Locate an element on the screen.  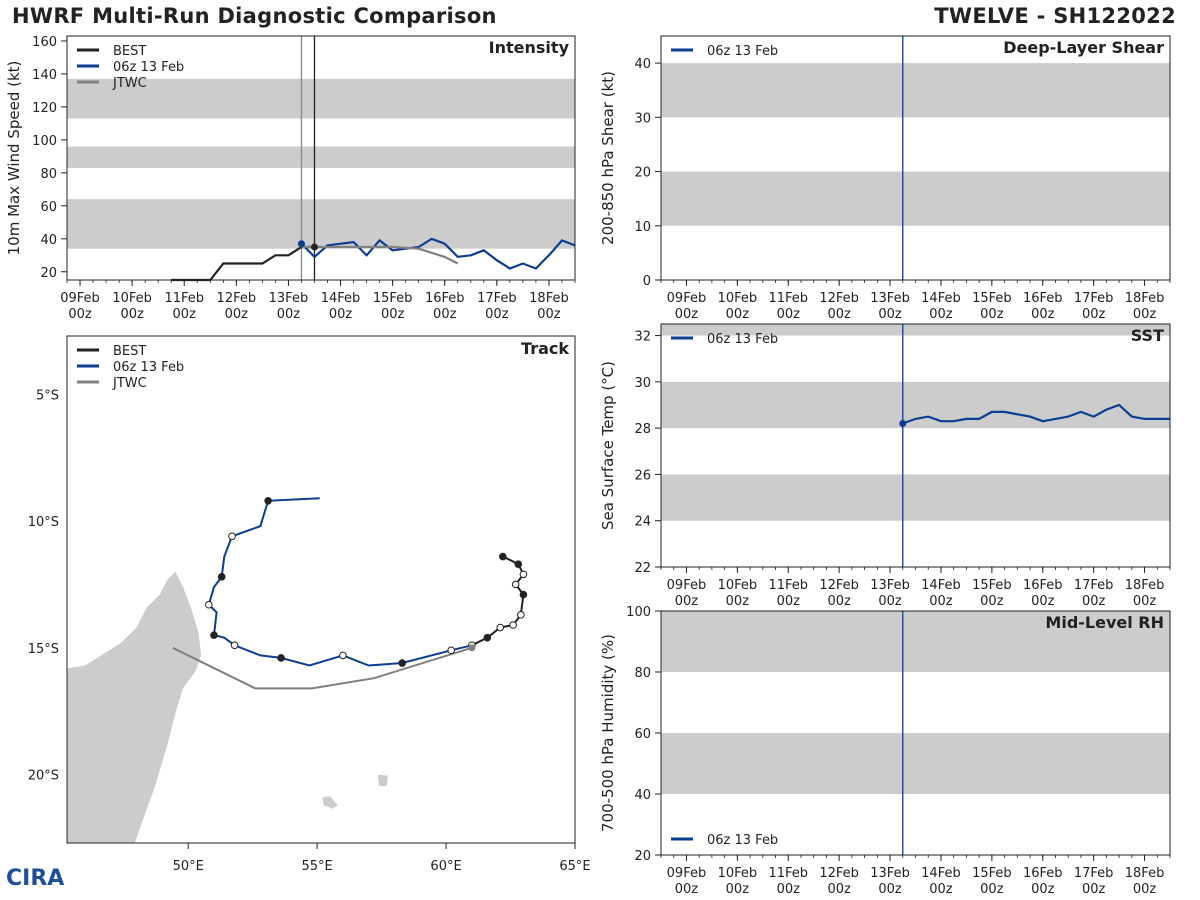
track-line-06z-13-feb is located at coordinates (340, 582).